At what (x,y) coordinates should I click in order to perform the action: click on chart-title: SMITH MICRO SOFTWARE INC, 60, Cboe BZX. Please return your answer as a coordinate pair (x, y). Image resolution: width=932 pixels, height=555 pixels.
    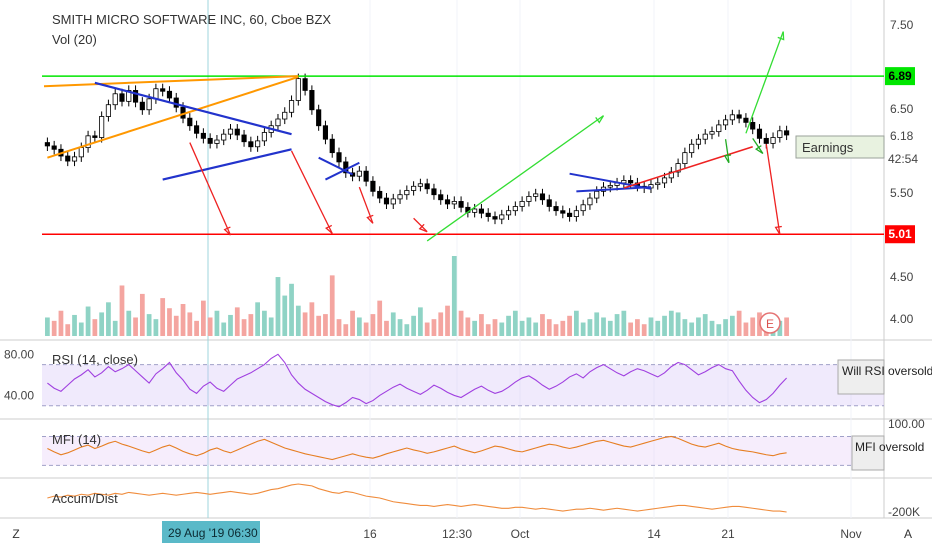
    Looking at the image, I should click on (191, 19).